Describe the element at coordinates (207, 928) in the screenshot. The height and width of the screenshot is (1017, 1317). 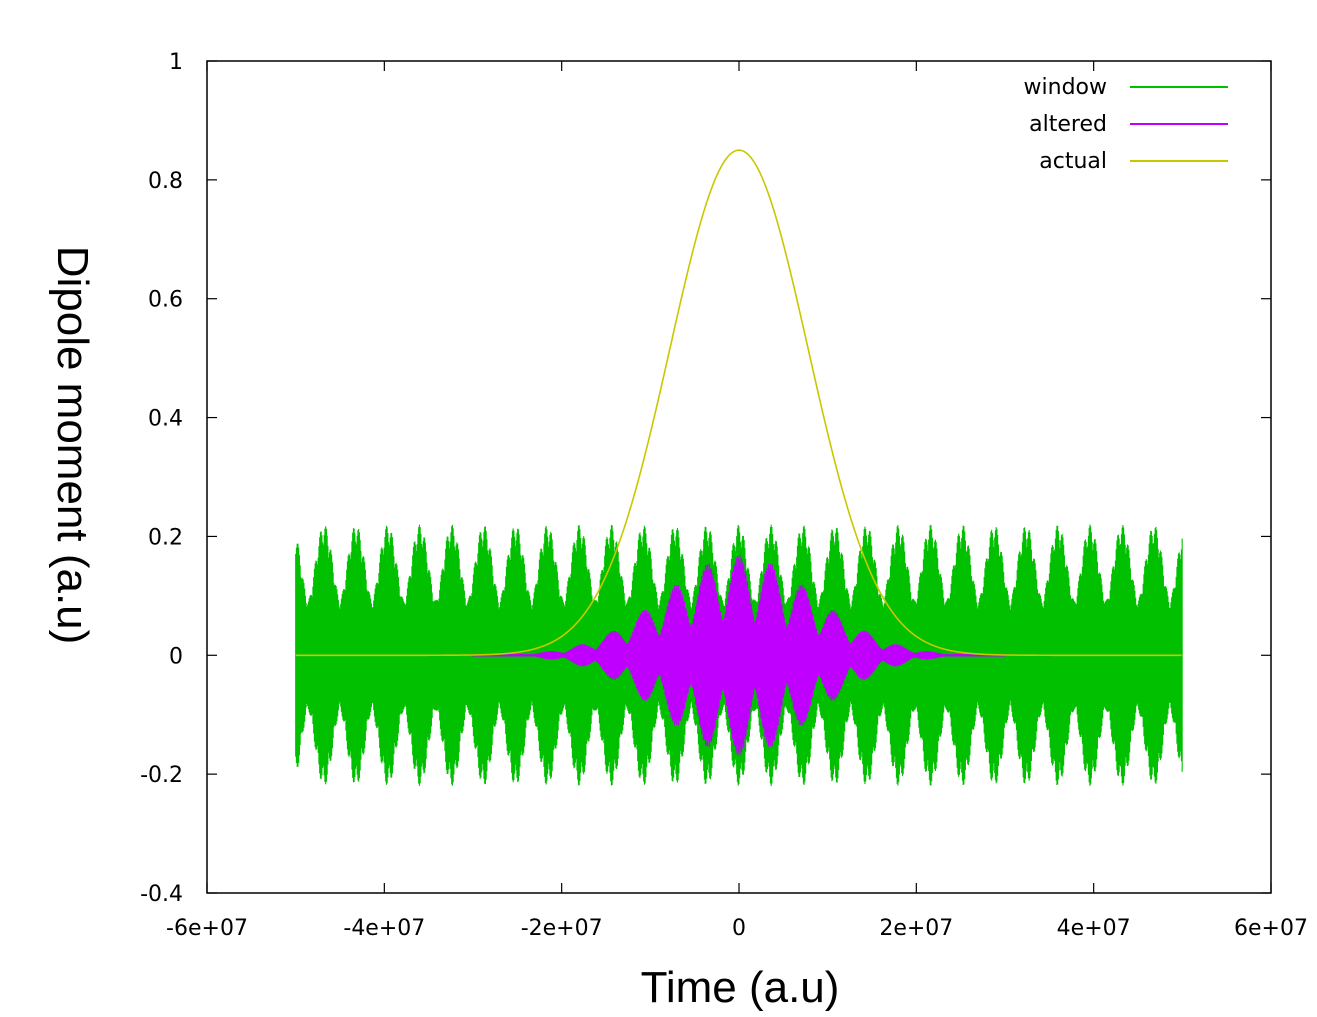
I see `x-tick-label: -6e+07` at that location.